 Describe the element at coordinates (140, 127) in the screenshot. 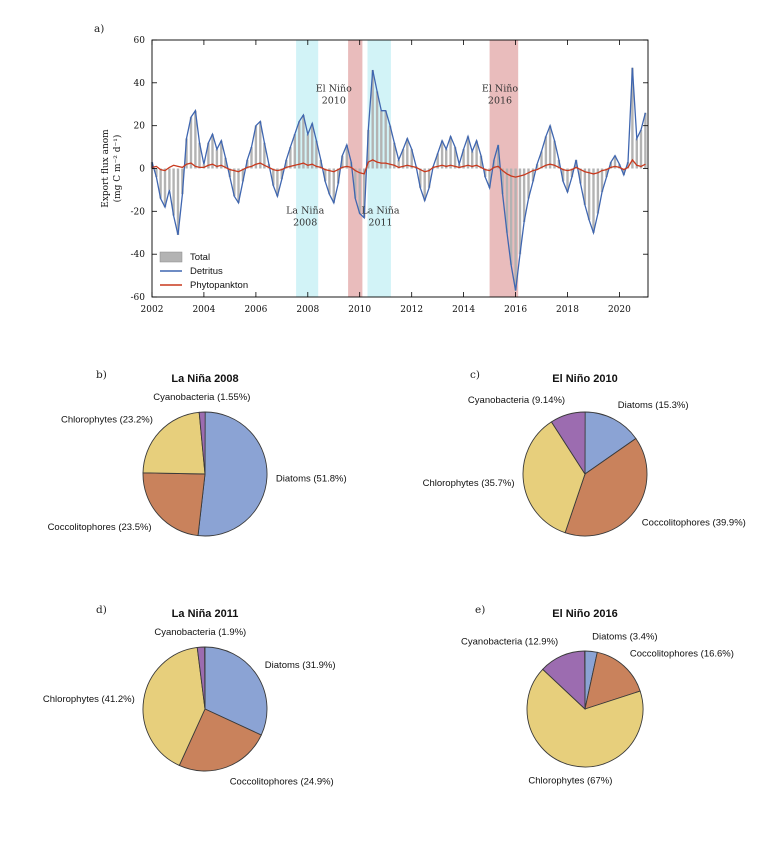

I see `y-tick-label: 20` at that location.